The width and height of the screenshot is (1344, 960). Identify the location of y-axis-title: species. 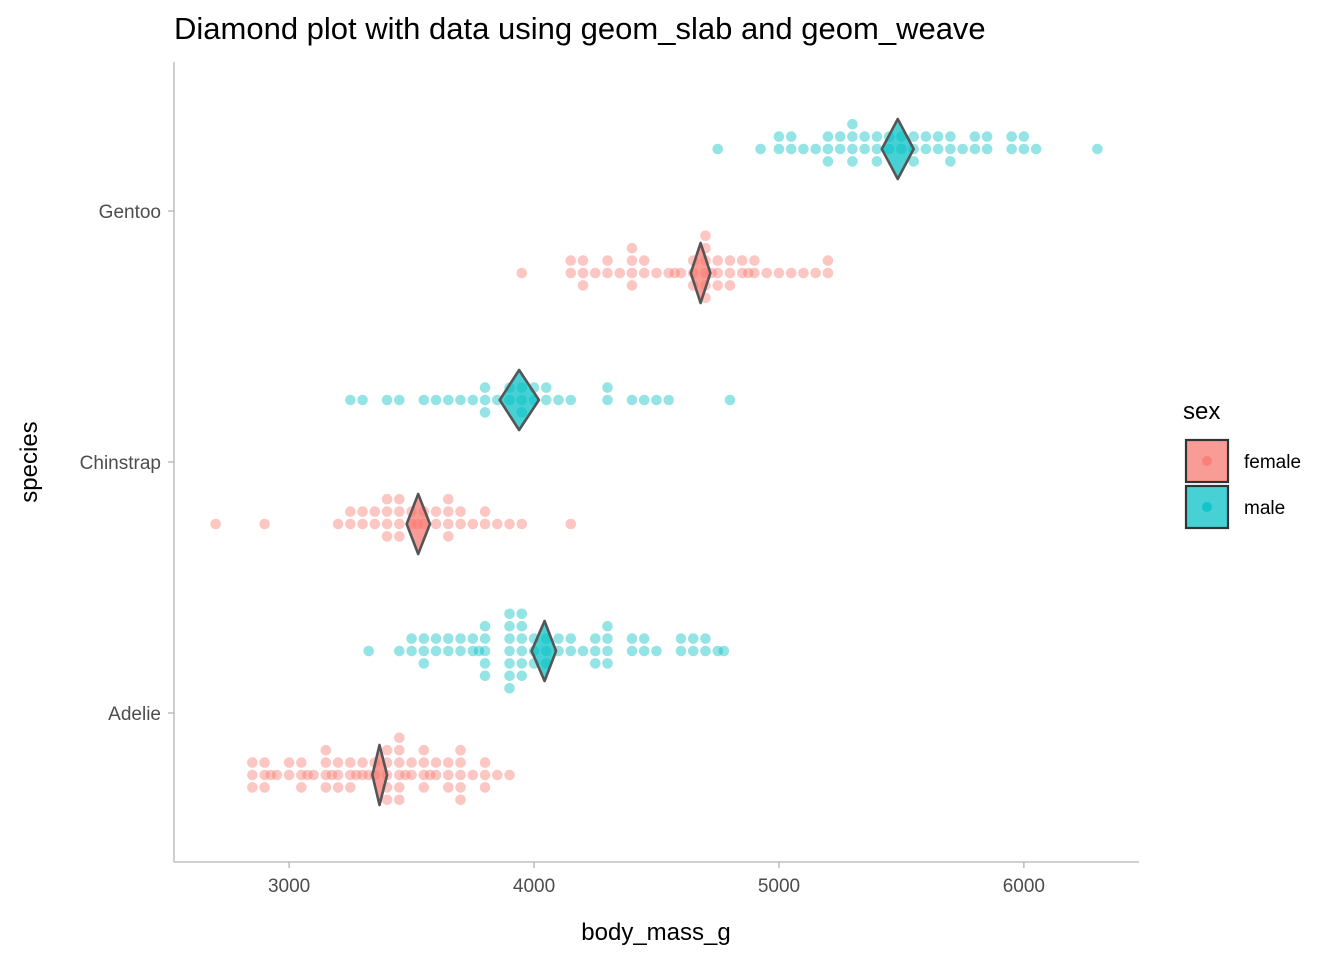
(29, 461).